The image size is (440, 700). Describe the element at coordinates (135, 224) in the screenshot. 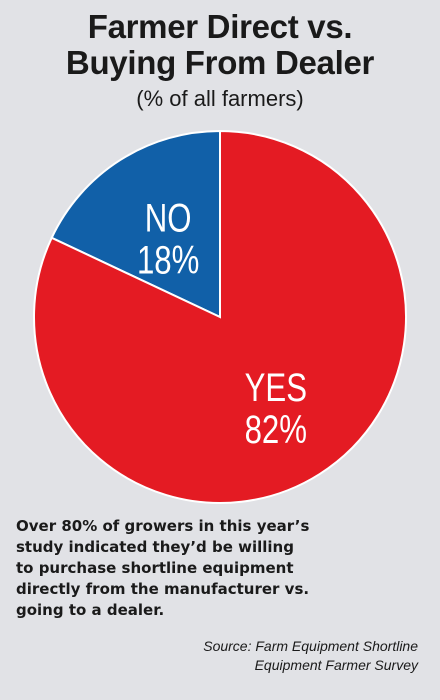

I see `pie-slice-no` at that location.